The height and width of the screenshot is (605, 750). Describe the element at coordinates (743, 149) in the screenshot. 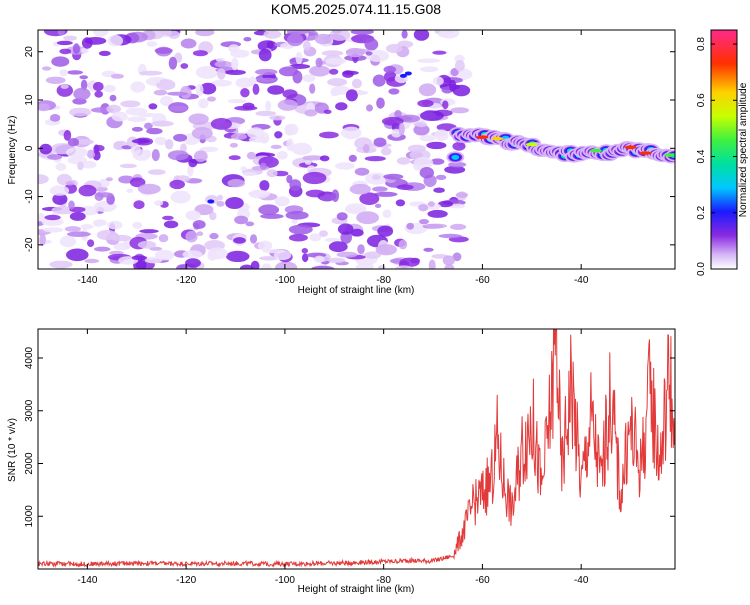

I see `colorbar-label: Normalized spectral amplitude` at that location.